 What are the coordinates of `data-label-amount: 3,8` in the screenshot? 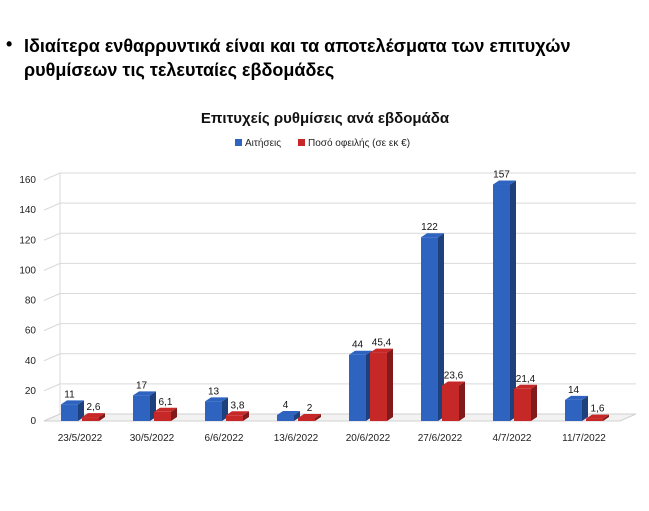 It's located at (238, 405).